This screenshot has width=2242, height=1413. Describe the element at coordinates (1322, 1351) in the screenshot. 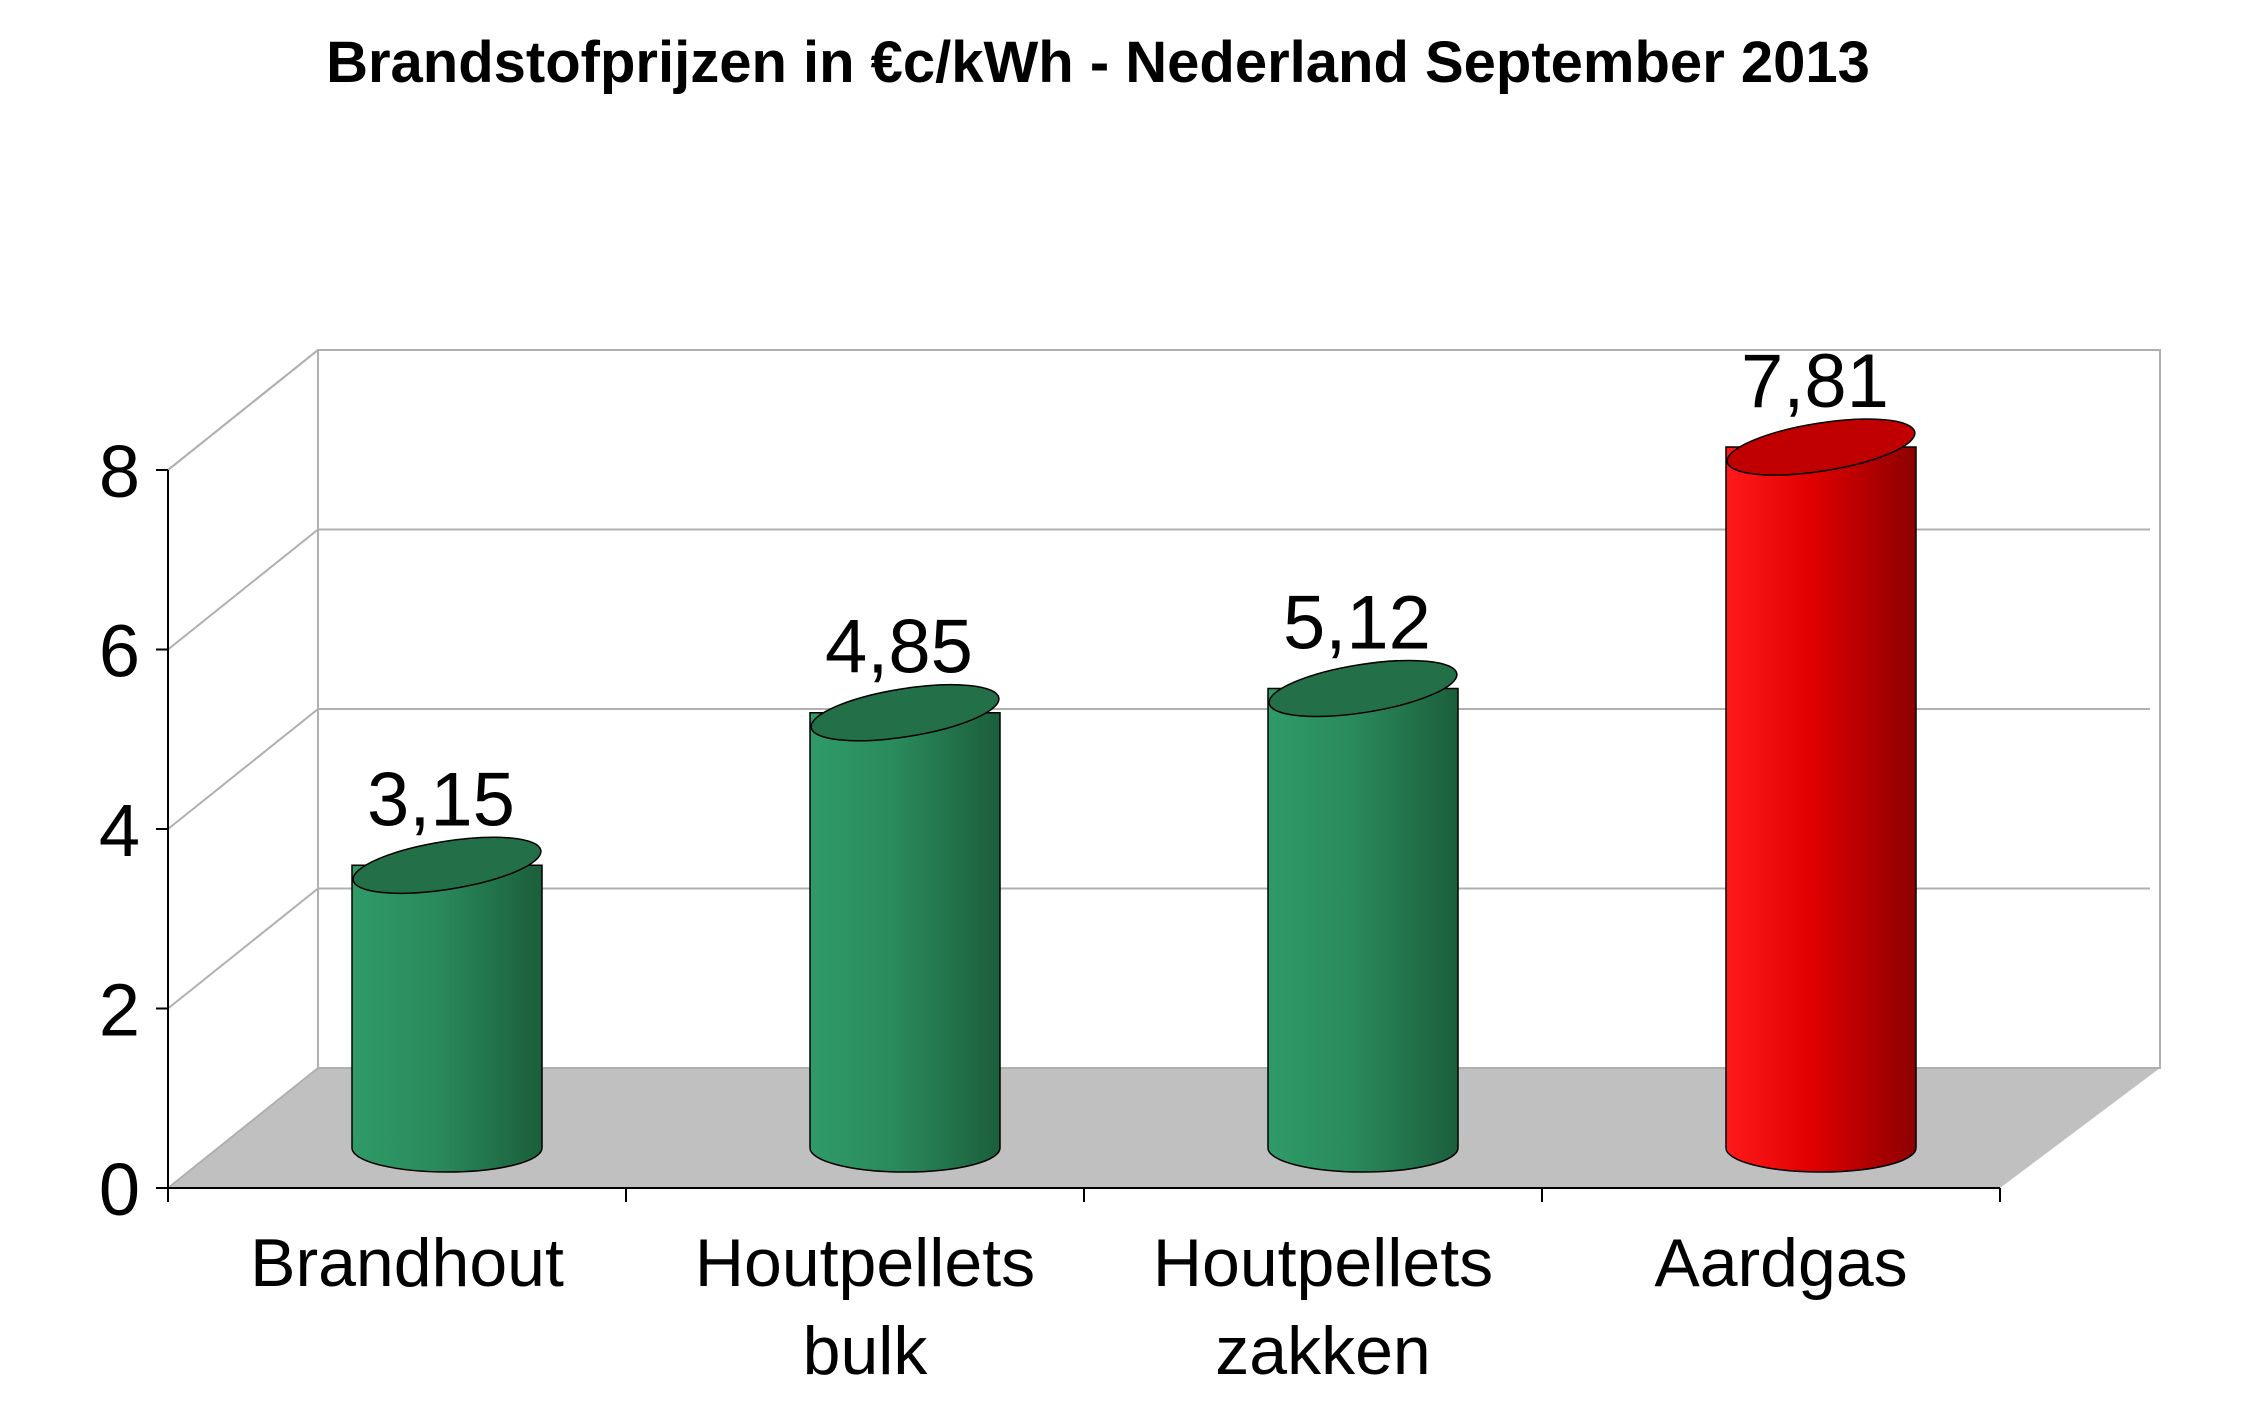

I see `x-tick-label: zakken` at that location.